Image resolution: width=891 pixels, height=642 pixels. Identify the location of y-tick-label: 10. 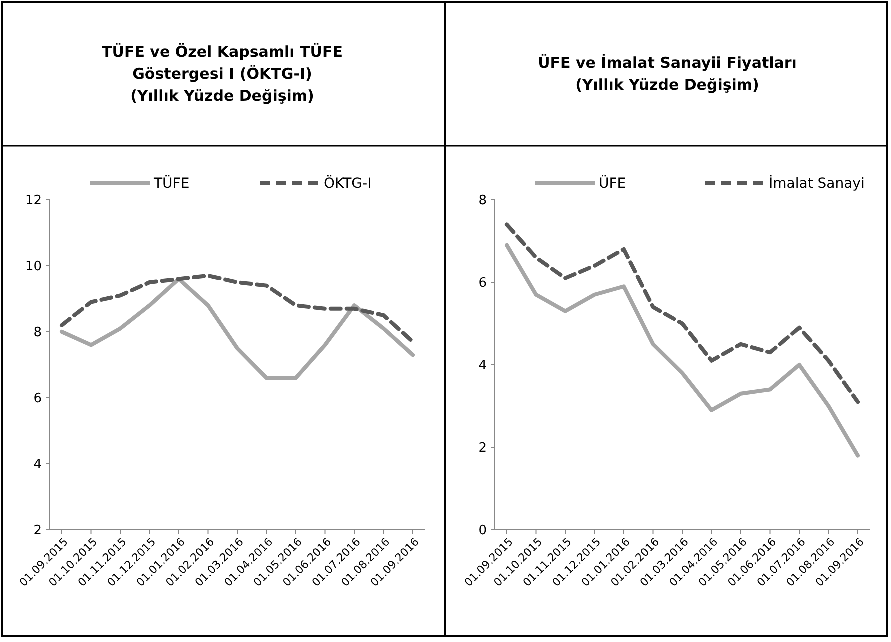
(33, 267).